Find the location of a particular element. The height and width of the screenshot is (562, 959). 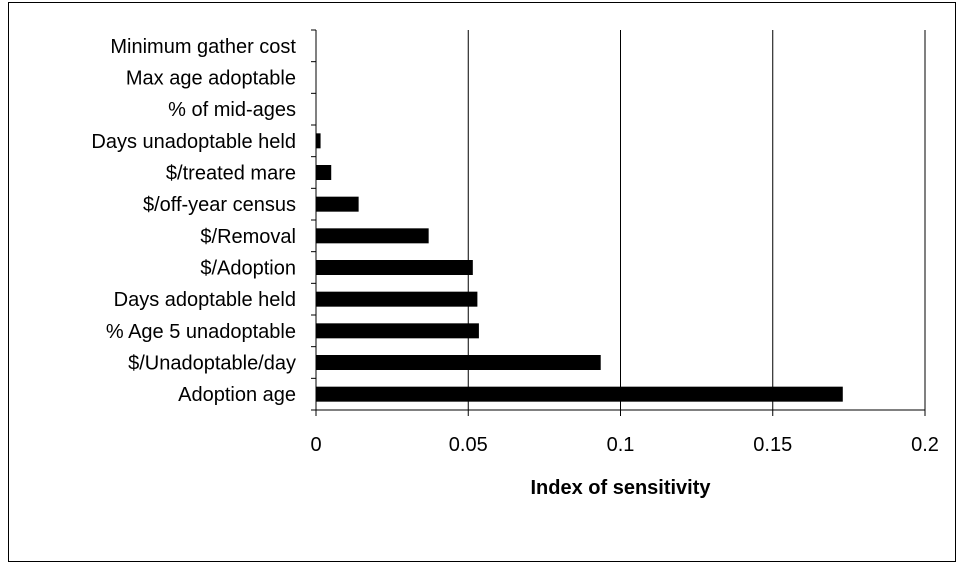

category-label: $/Adoption is located at coordinates (248, 269).